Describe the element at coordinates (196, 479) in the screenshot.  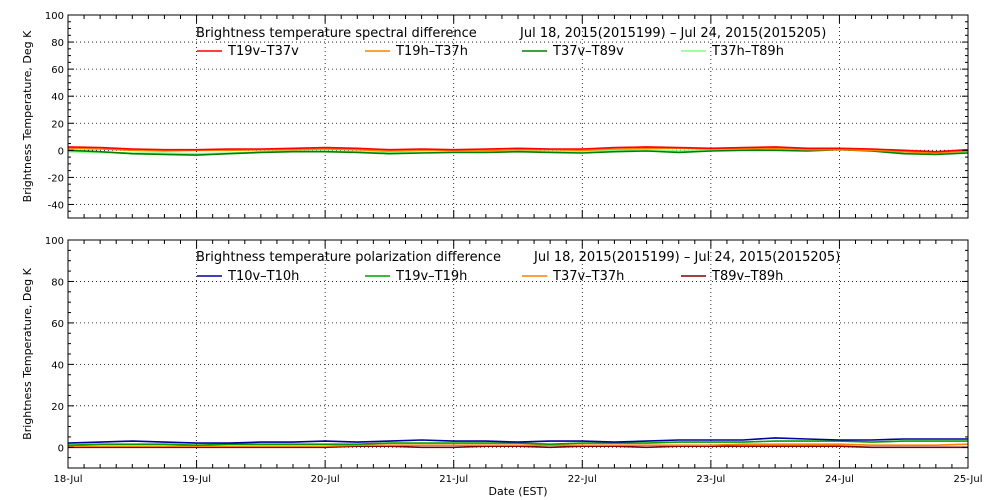
I see `x-tick-label: 19-Jul` at that location.